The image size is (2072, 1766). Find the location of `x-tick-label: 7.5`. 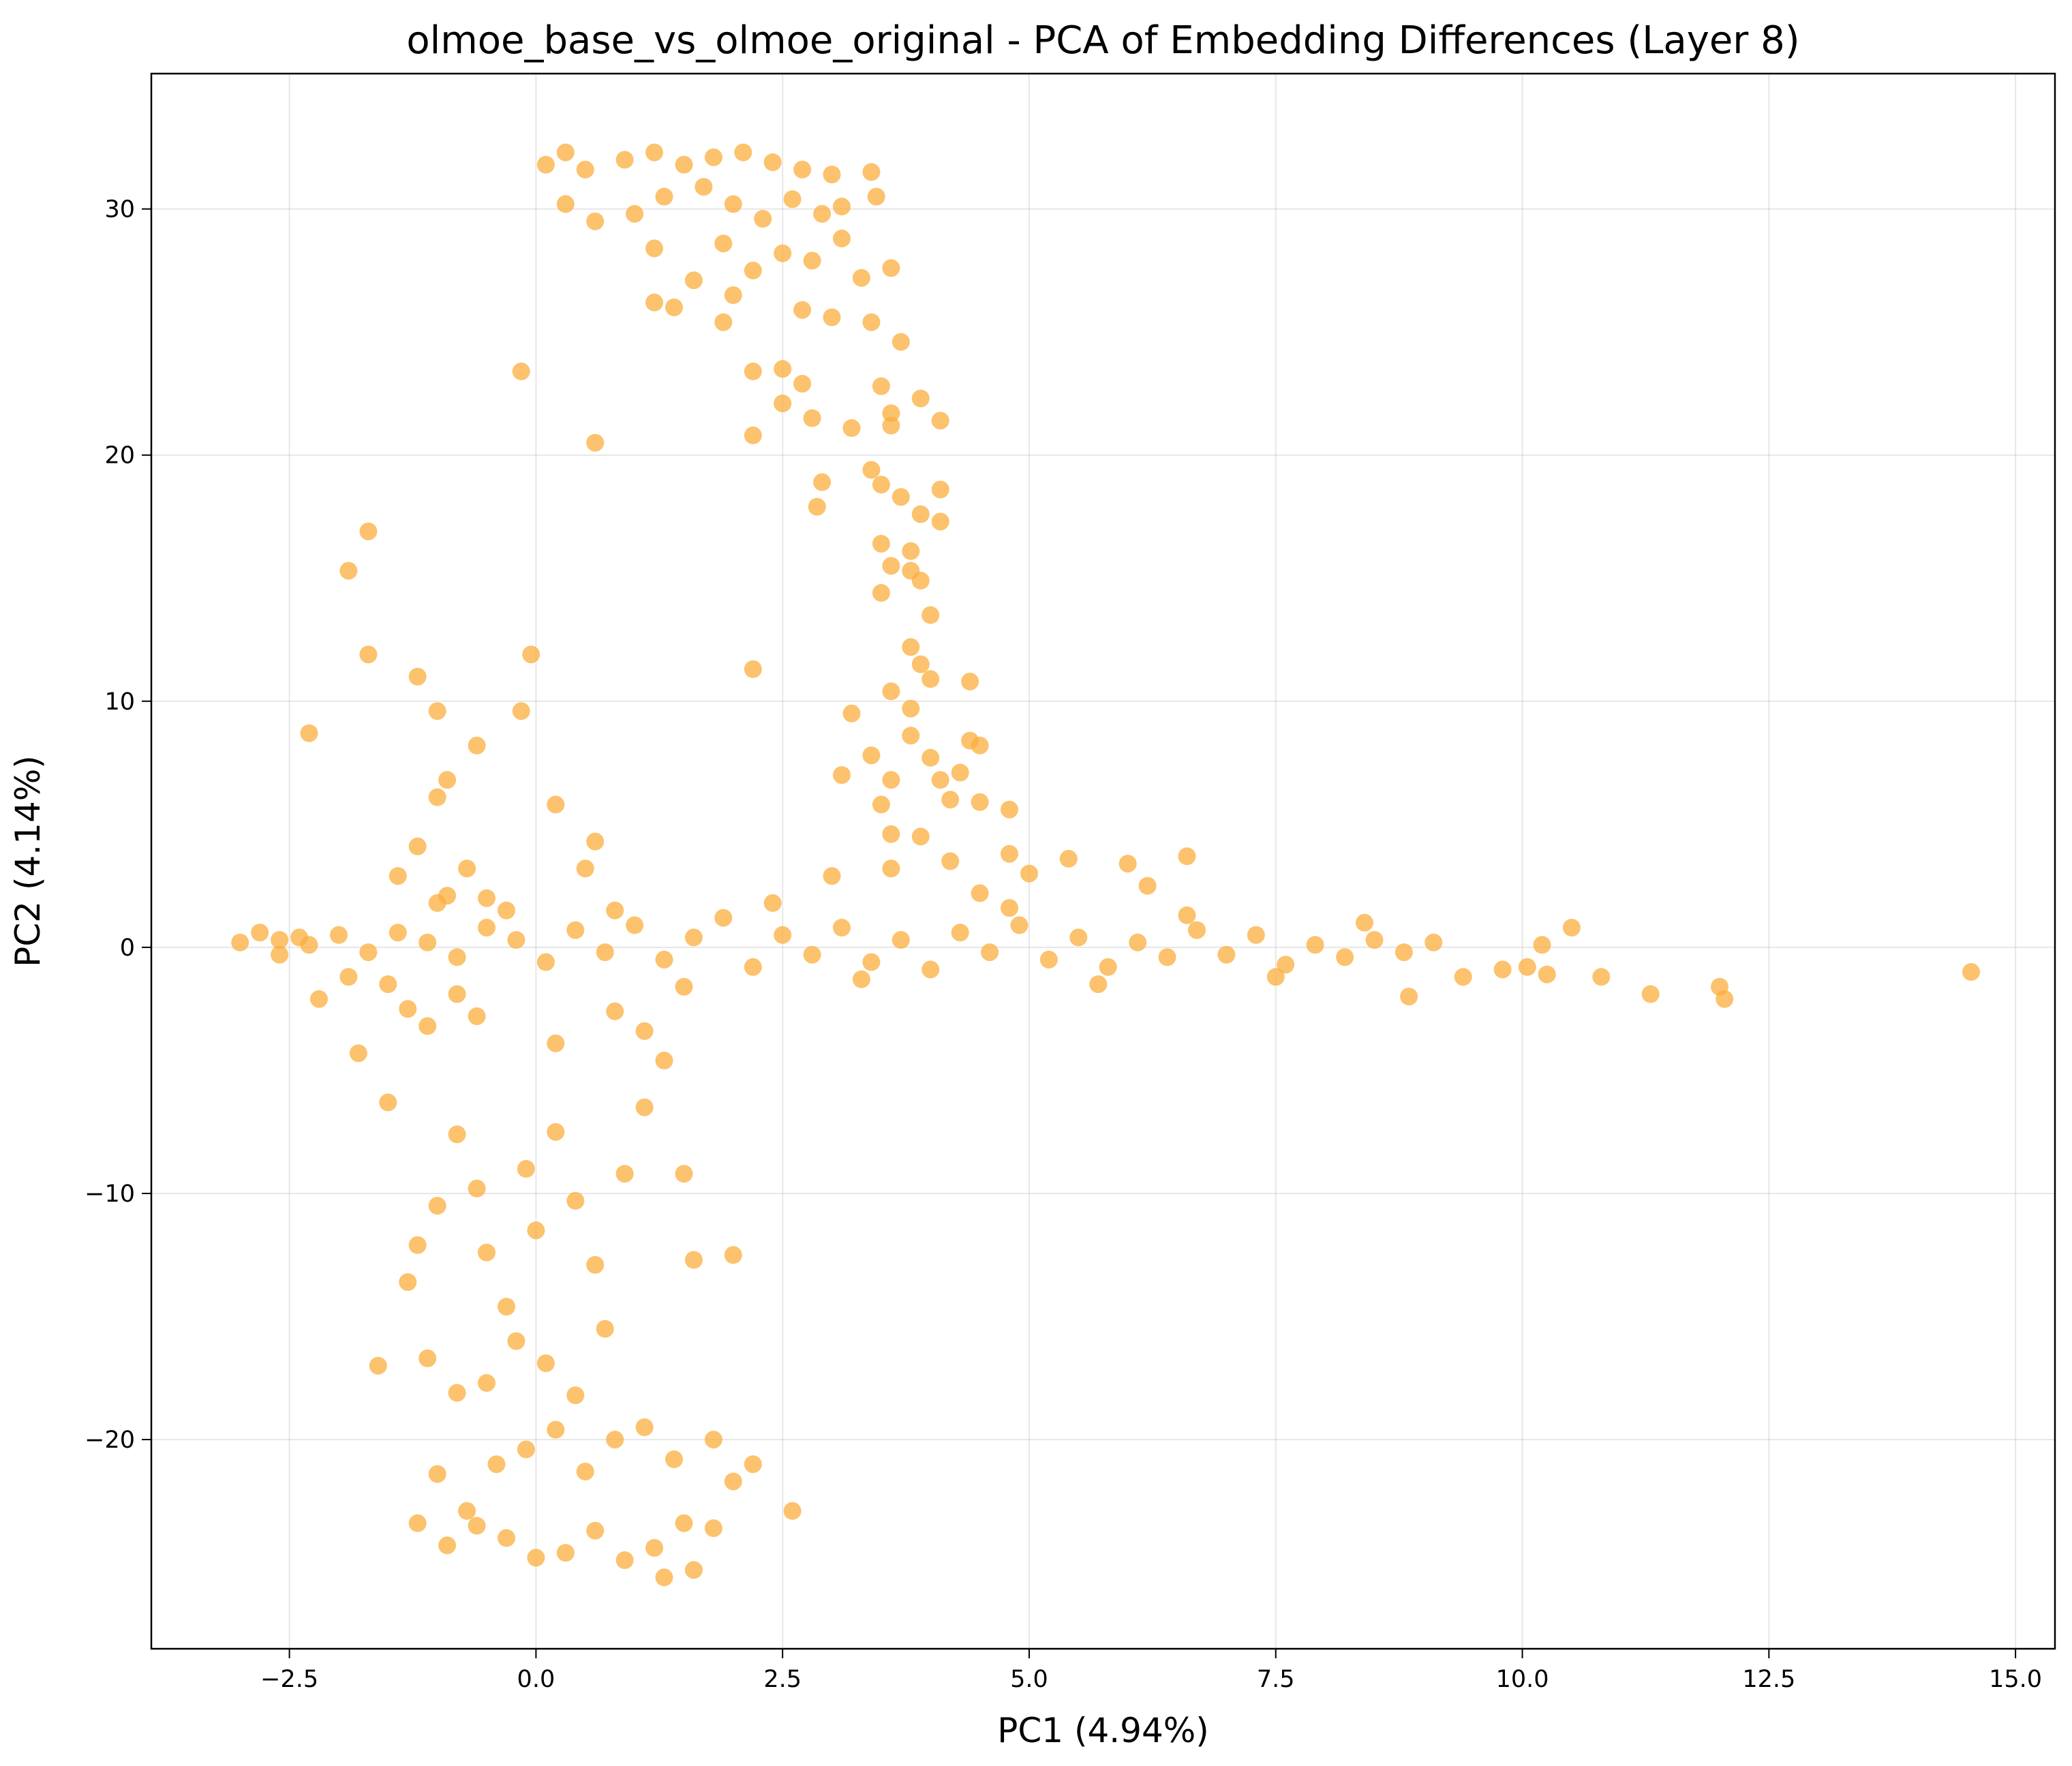

x-tick-label: 7.5 is located at coordinates (1276, 1680).